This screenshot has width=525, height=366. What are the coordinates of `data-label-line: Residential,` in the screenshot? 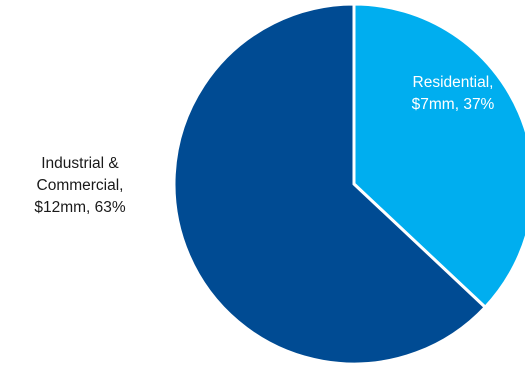 It's located at (453, 82).